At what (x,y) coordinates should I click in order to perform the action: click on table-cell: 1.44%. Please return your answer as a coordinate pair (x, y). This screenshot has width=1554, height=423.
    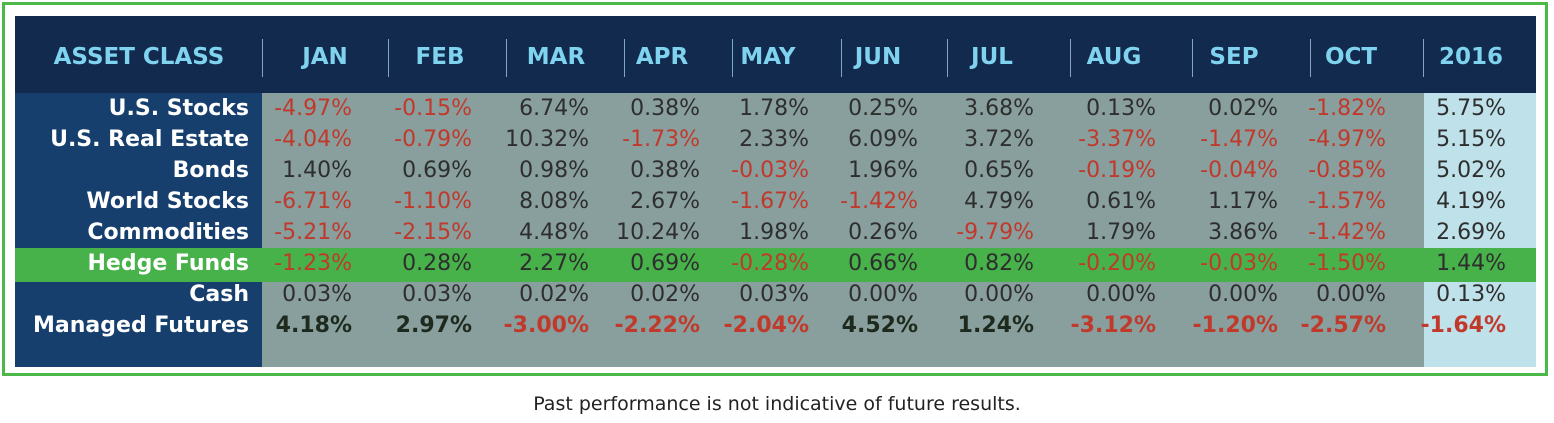
    Looking at the image, I should click on (1471, 263).